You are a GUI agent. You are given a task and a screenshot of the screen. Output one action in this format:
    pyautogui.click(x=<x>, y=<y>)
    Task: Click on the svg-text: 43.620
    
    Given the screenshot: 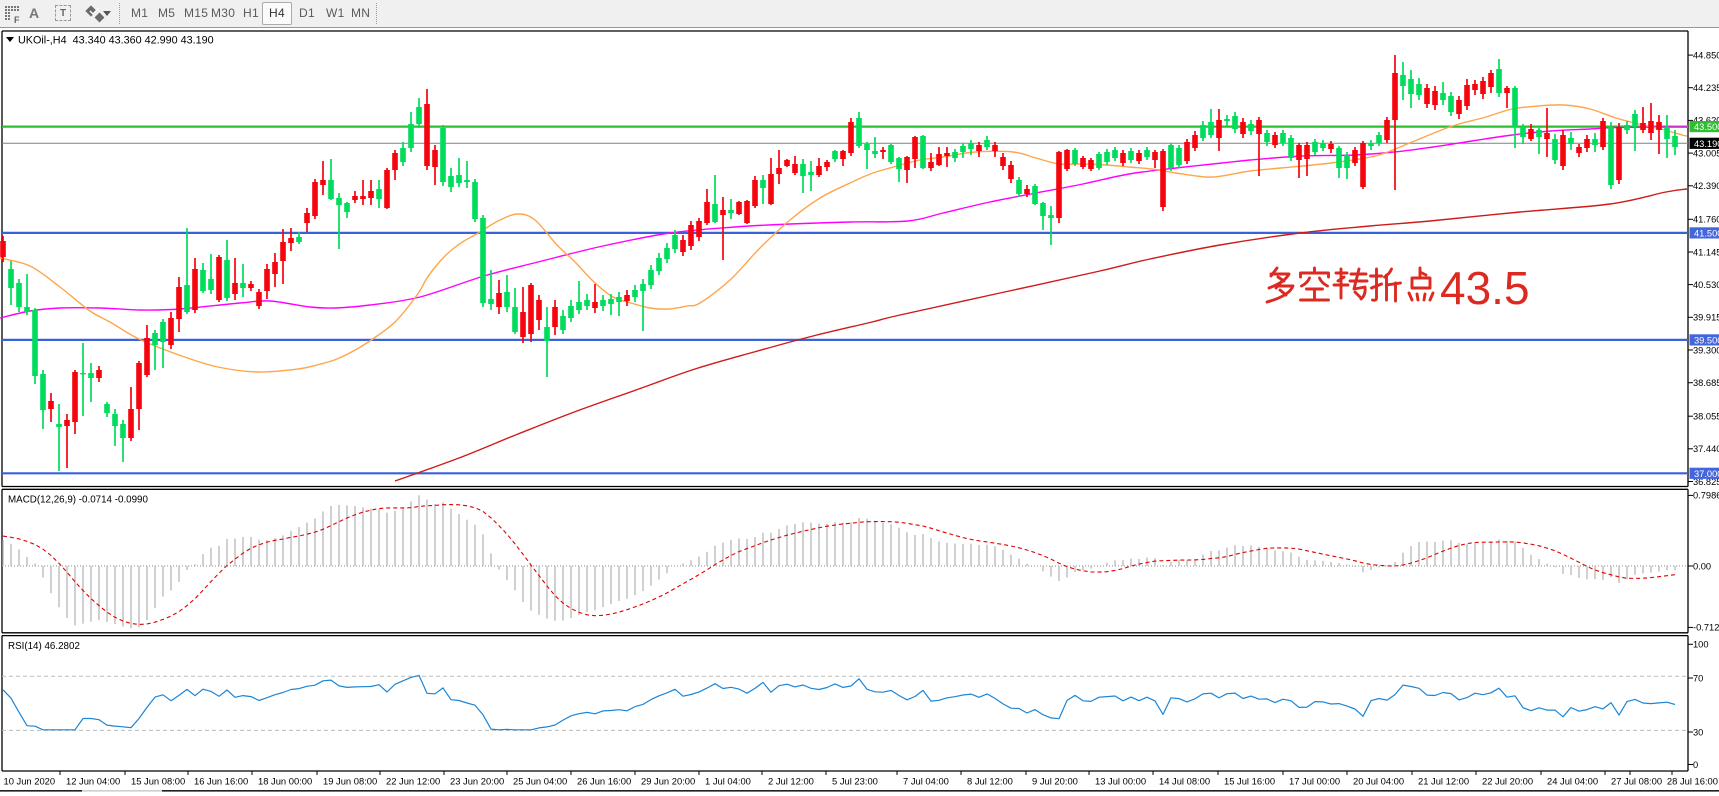 What is the action you would take?
    pyautogui.click(x=1706, y=121)
    